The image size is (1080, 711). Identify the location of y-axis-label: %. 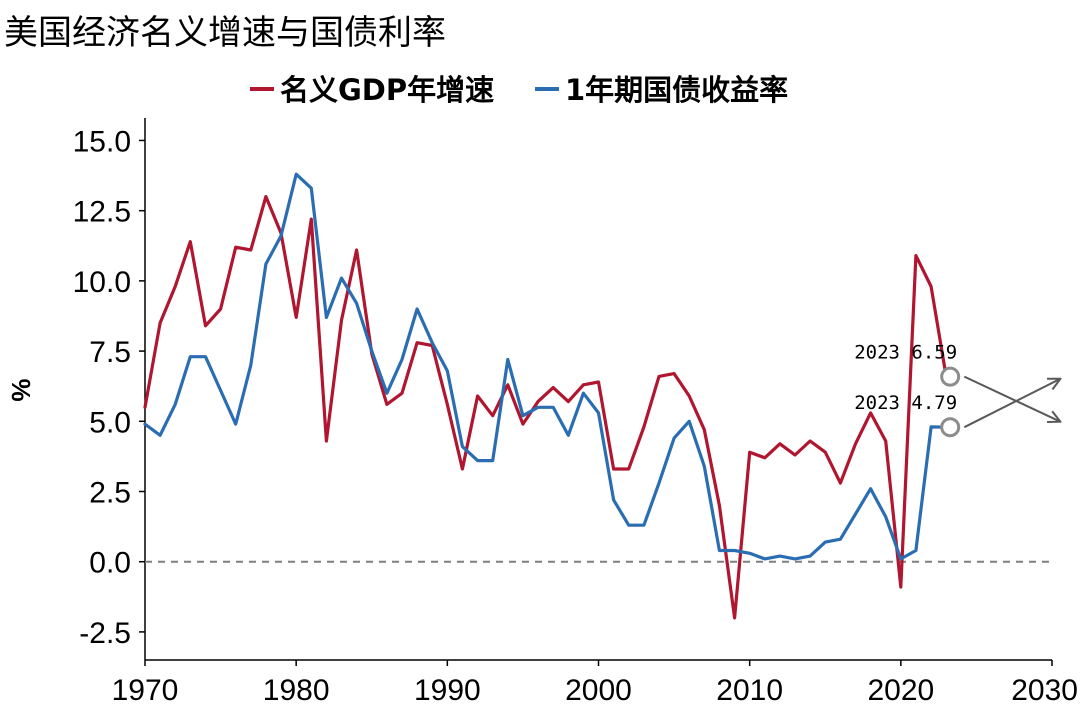
(21, 389).